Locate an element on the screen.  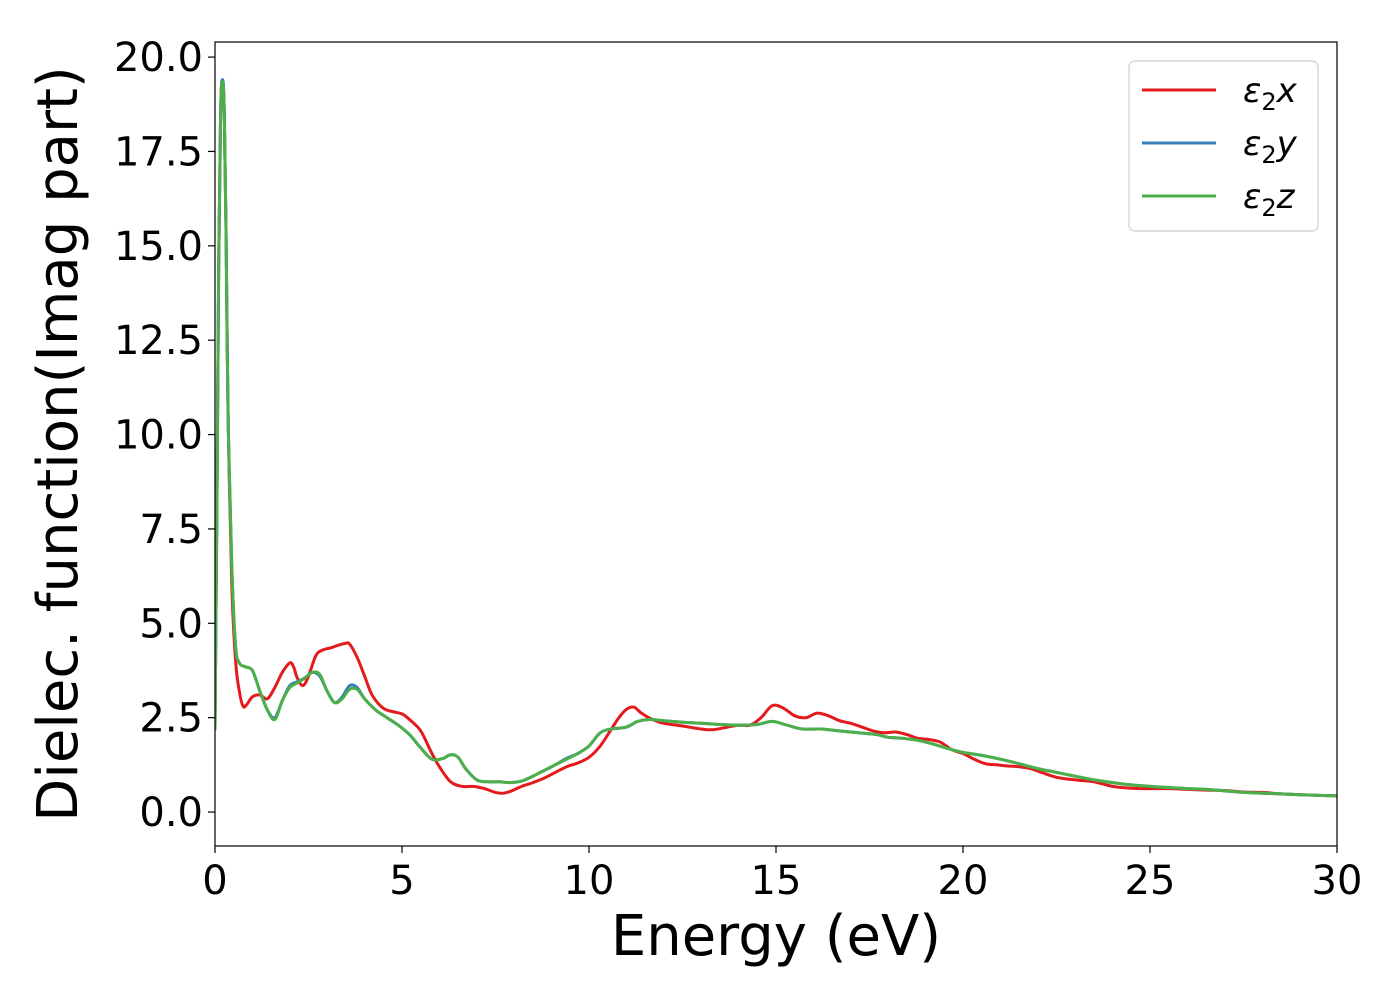
x-tick-label: 15 is located at coordinates (776, 881).